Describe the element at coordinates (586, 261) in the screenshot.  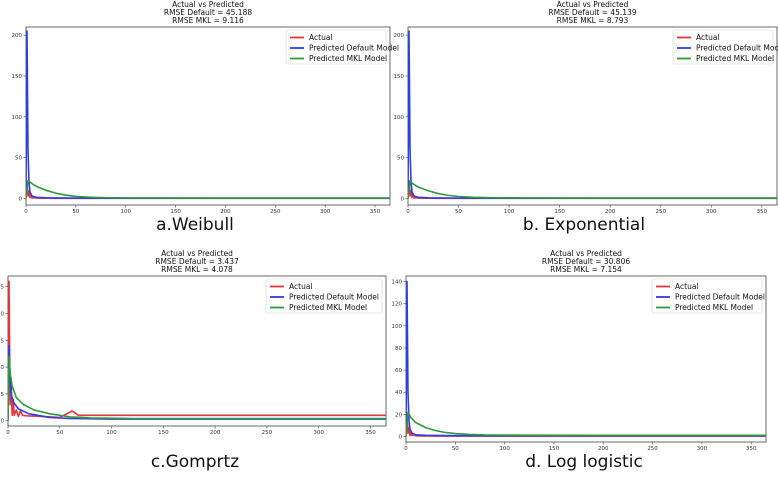
I see `chart-title-line: RMSE Default = 30.806` at that location.